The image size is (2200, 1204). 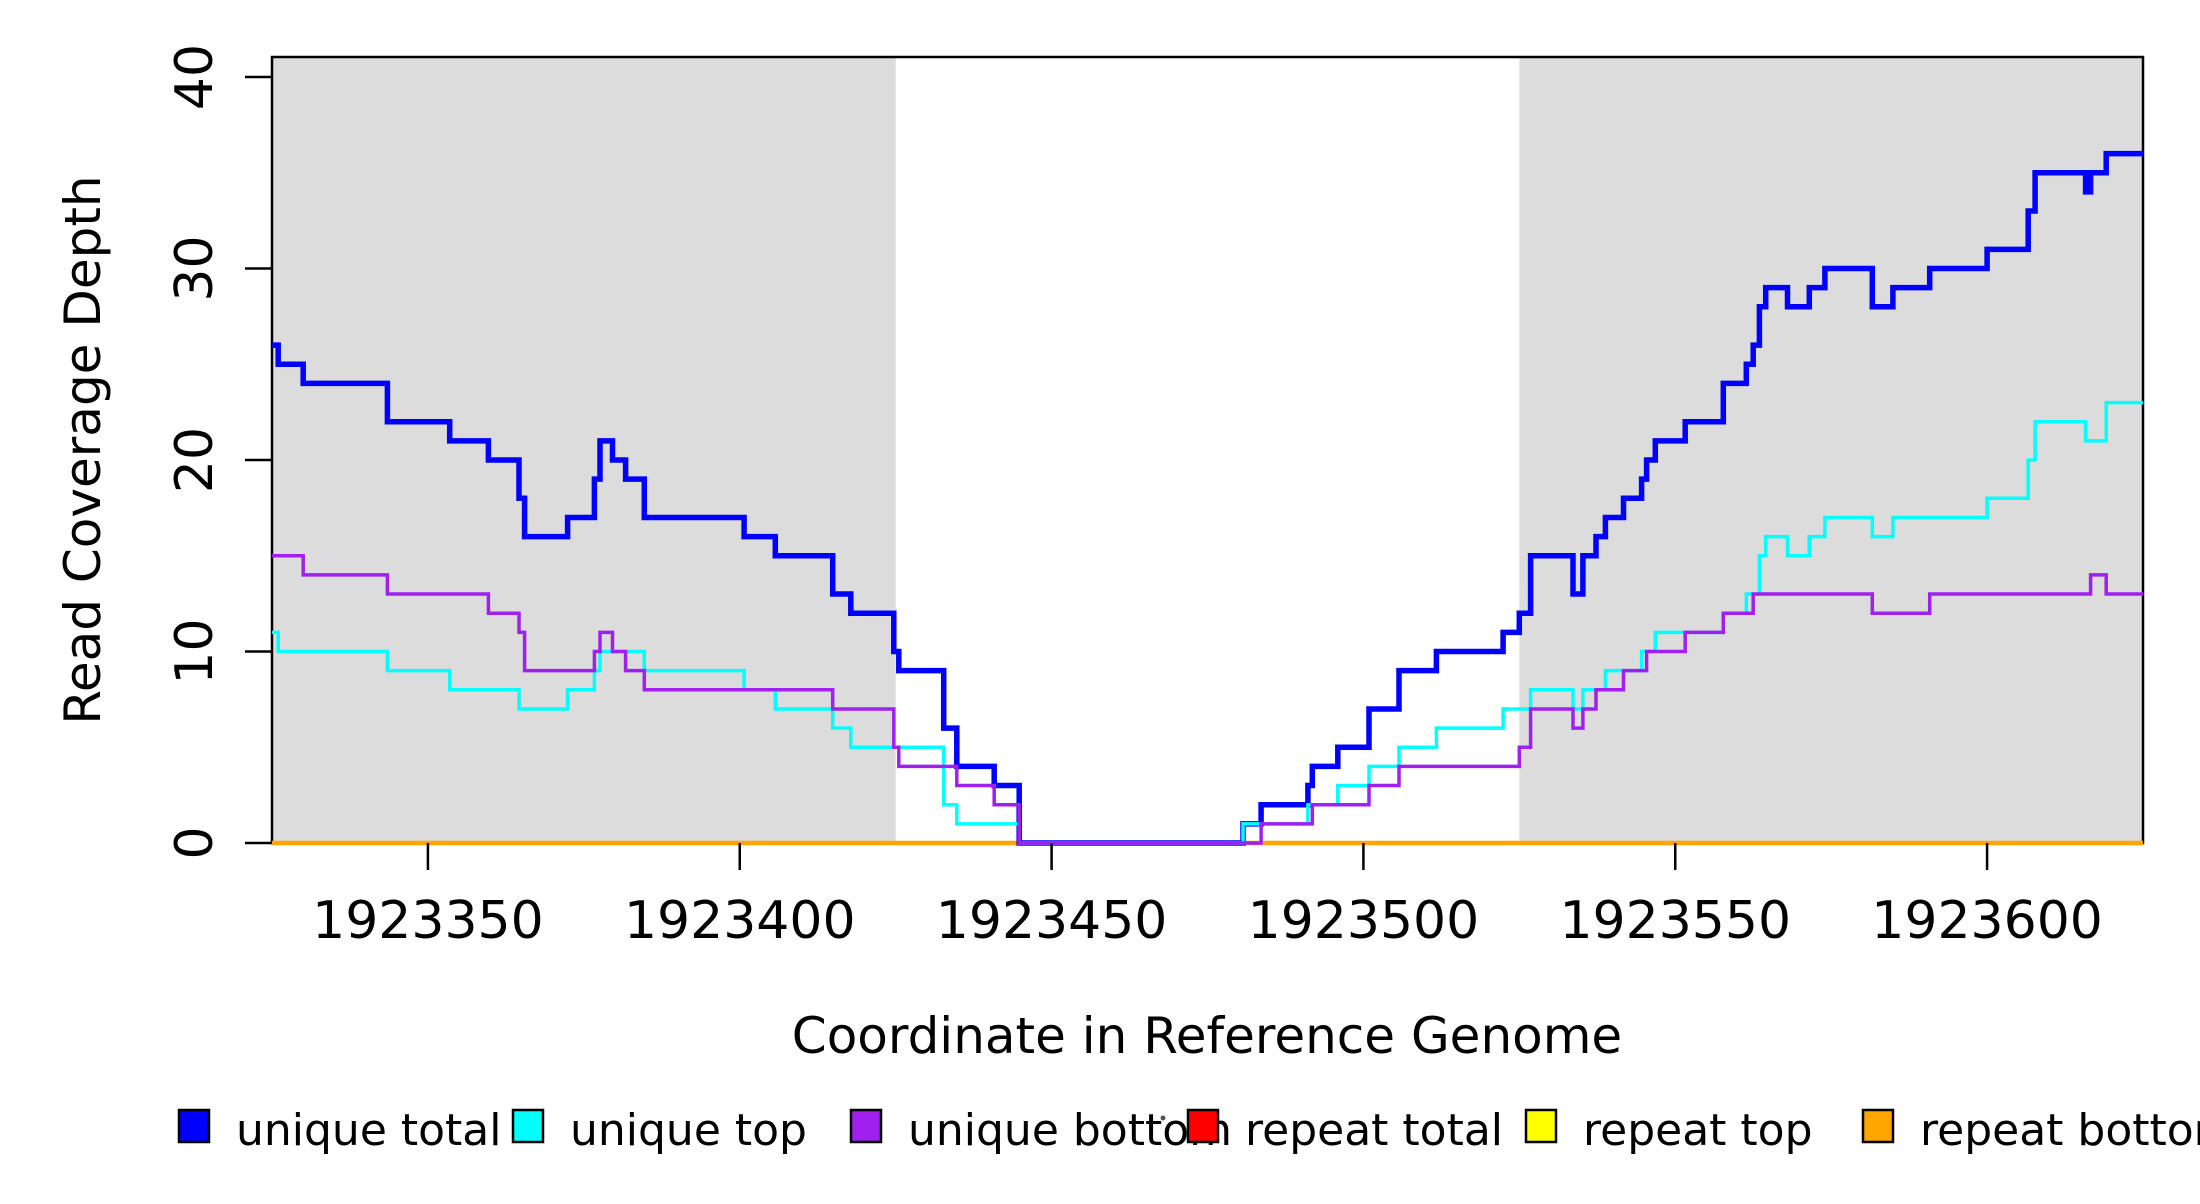 What do you see at coordinates (1163, 1118) in the screenshot?
I see `stray-dot-artifact` at bounding box center [1163, 1118].